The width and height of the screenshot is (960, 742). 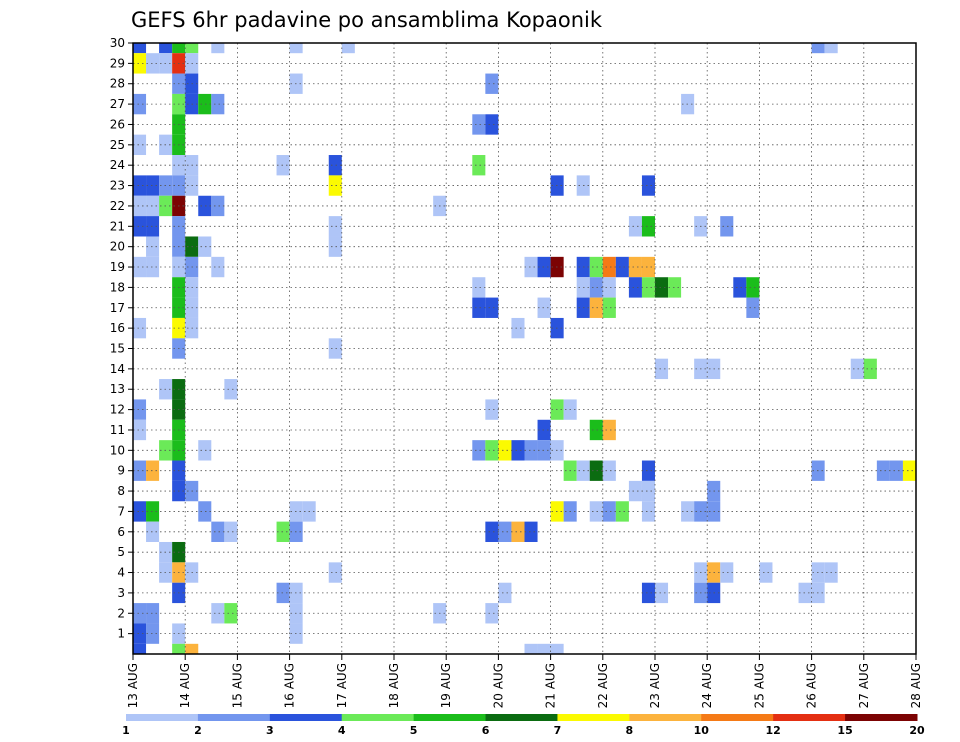 I want to click on y-tick-label: 2, so click(x=121, y=613).